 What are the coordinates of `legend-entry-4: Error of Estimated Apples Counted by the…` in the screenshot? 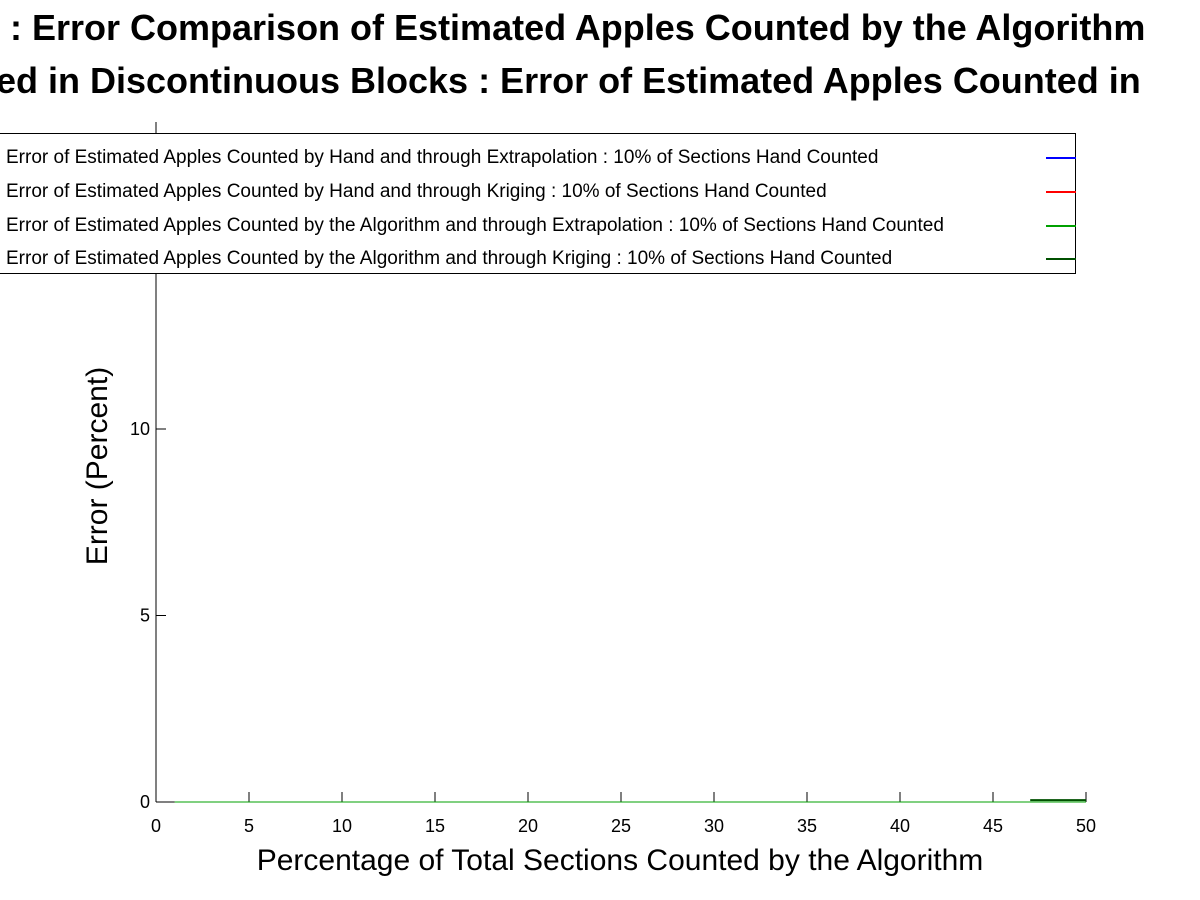 It's located at (449, 258).